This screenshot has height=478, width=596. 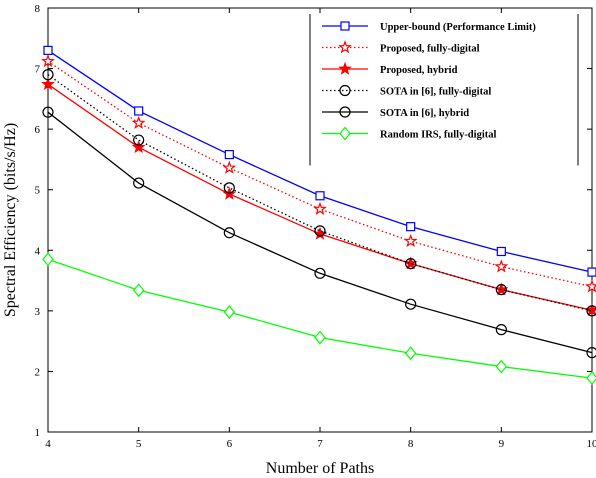 What do you see at coordinates (38, 70) in the screenshot?
I see `y-tick-label-7: 7` at bounding box center [38, 70].